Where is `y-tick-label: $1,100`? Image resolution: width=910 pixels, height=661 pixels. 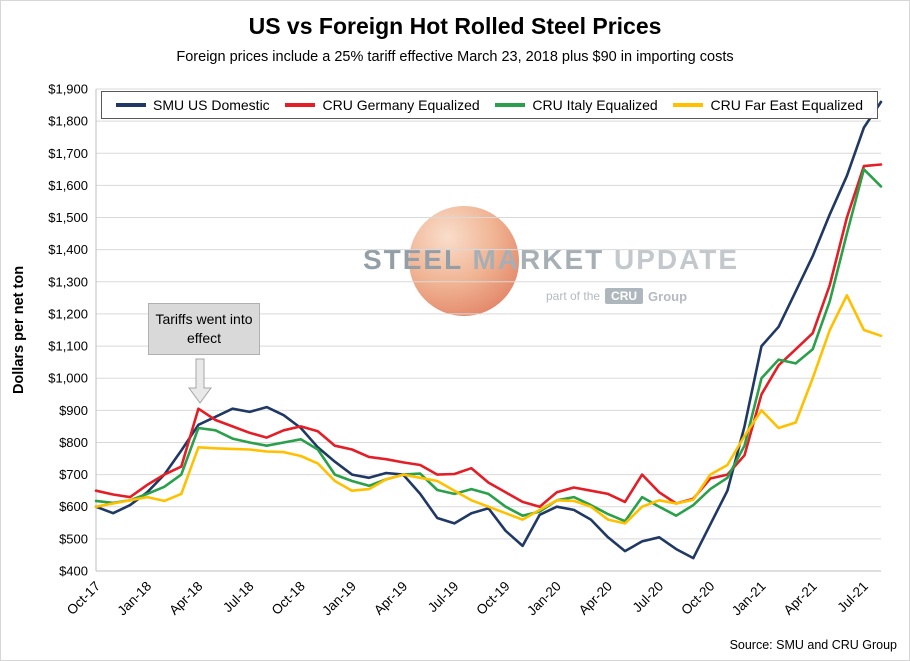
y-tick-label: $1,100 is located at coordinates (68, 346).